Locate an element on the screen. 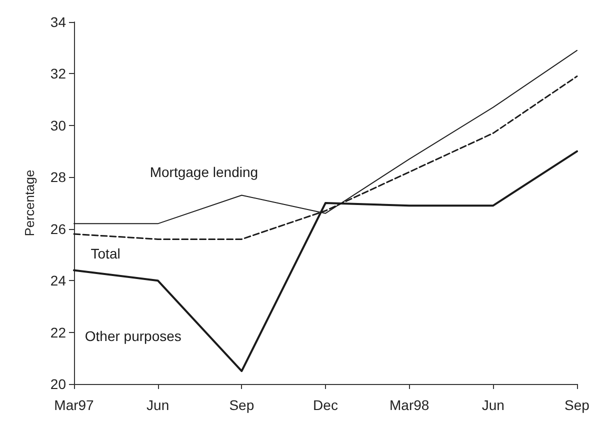 The height and width of the screenshot is (429, 605). y-axis-title: Percentage is located at coordinates (29, 203).